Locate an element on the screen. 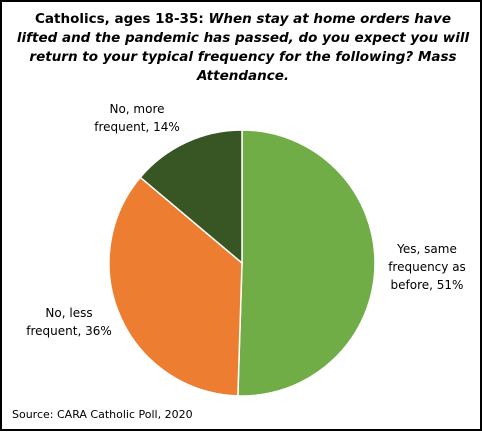 The image size is (482, 433). chart-source: Source: CARA Catholic Poll, 2020 is located at coordinates (102, 414).